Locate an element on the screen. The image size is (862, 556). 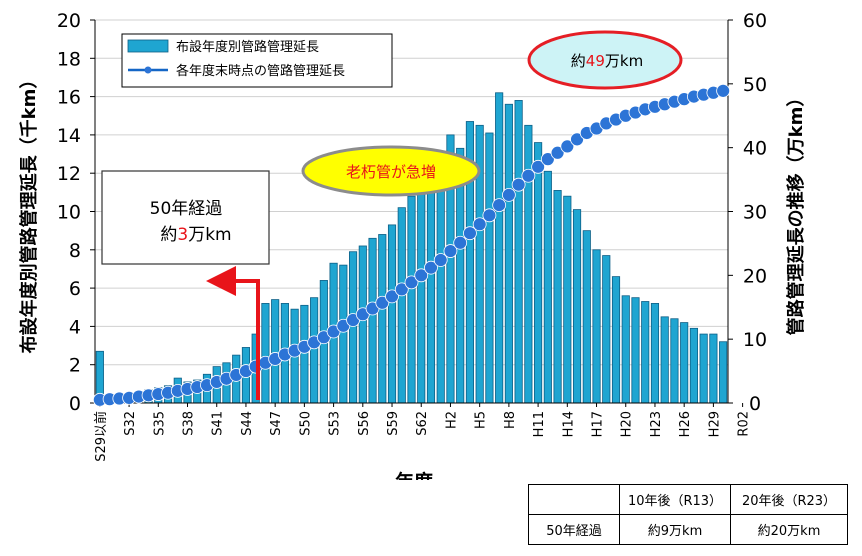
summary-table: 10年後（R13） 20年後（R23） 50年経過 約9万km 約20万km is located at coordinates (688, 514).